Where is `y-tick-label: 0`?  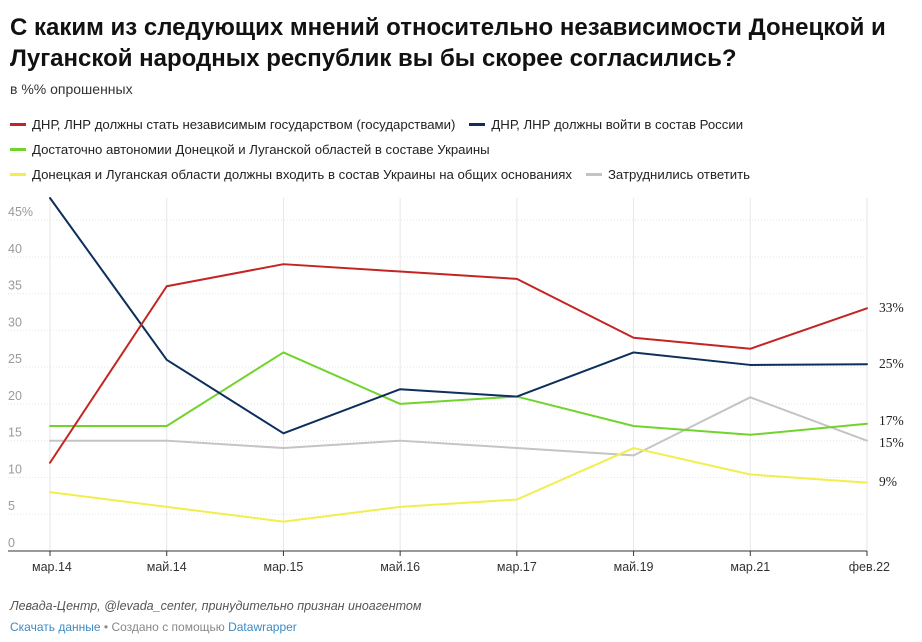
y-tick-label: 0 is located at coordinates (11, 543).